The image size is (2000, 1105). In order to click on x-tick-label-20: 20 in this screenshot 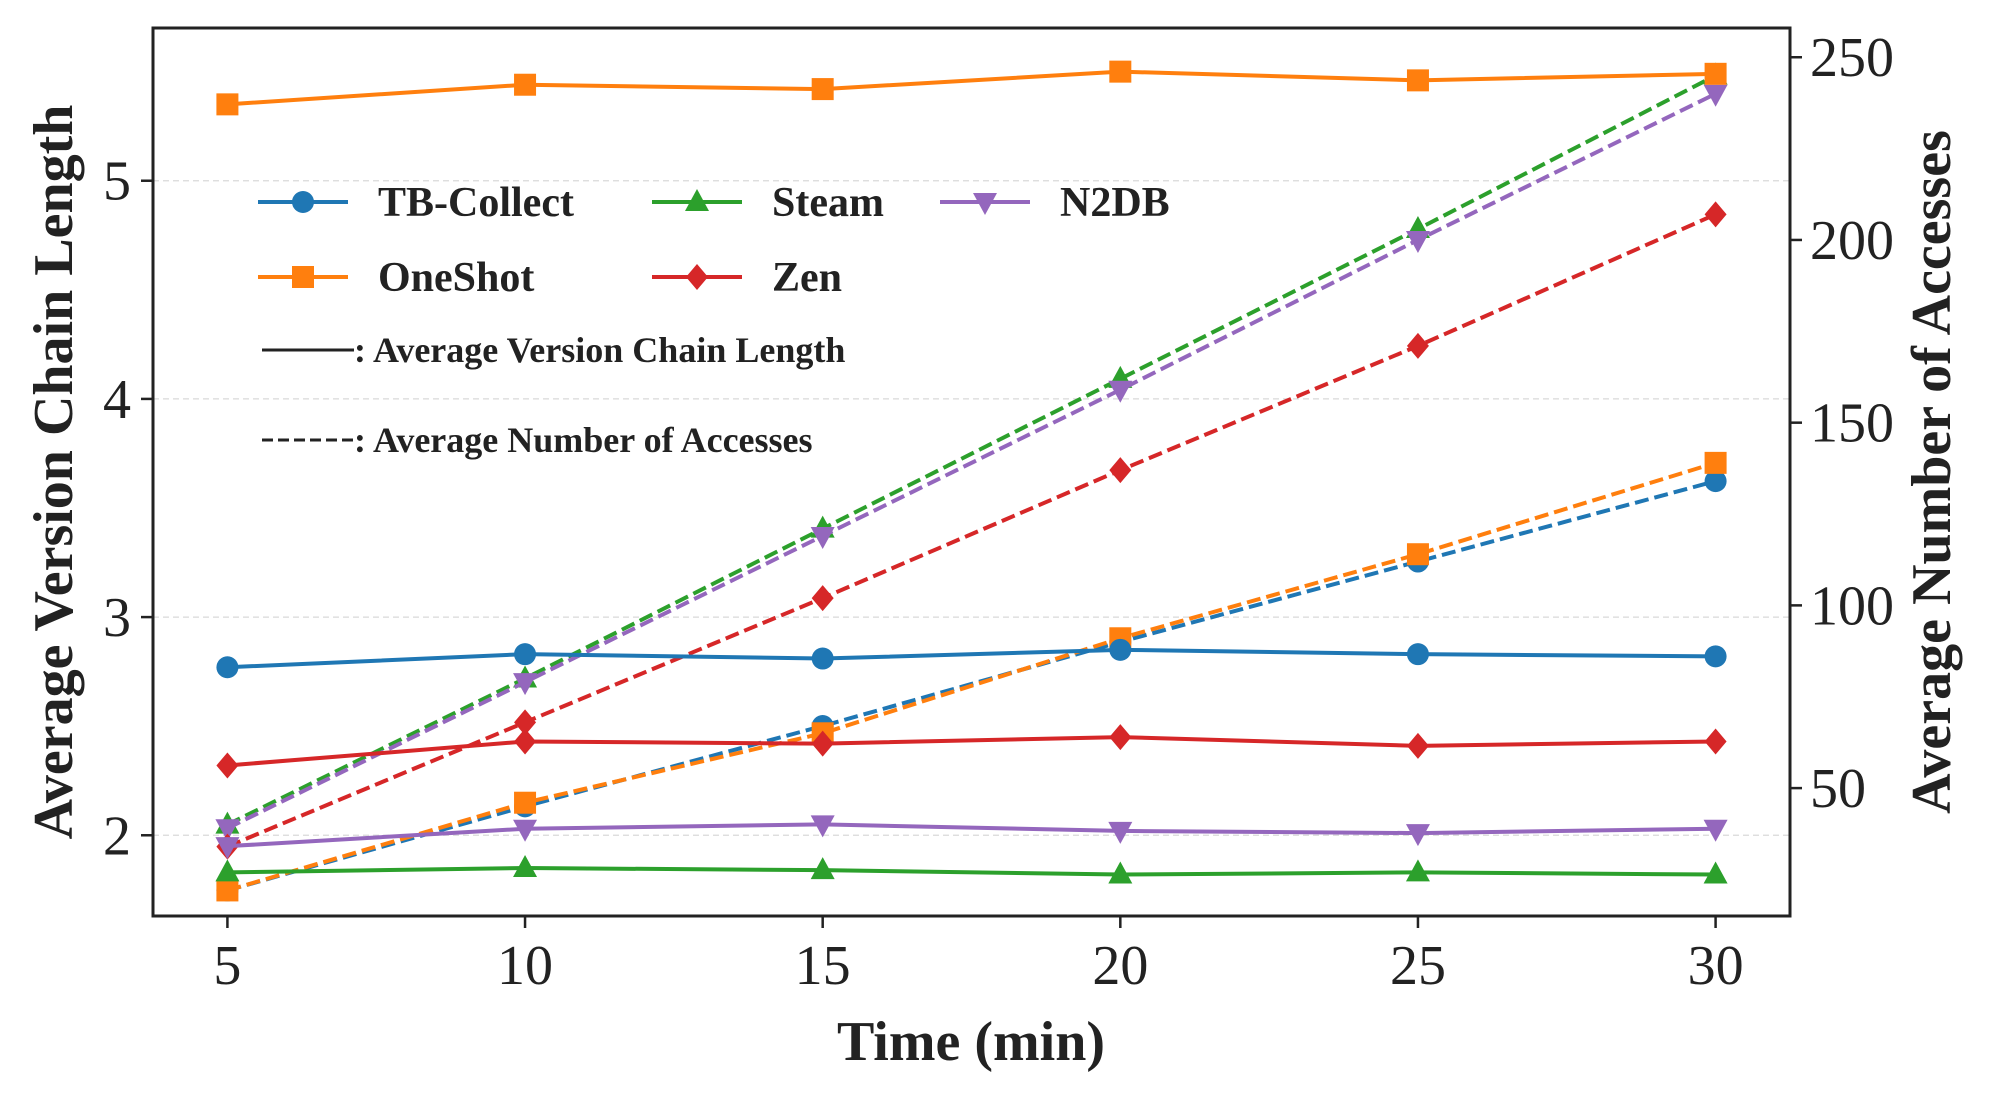, I will do `click(1120, 966)`.